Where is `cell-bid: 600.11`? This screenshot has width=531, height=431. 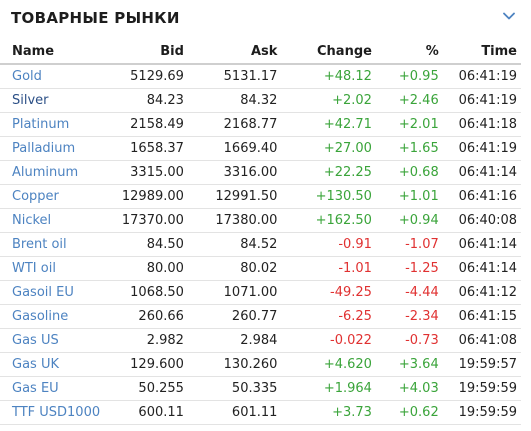
cell-bid: 600.11 is located at coordinates (149, 412).